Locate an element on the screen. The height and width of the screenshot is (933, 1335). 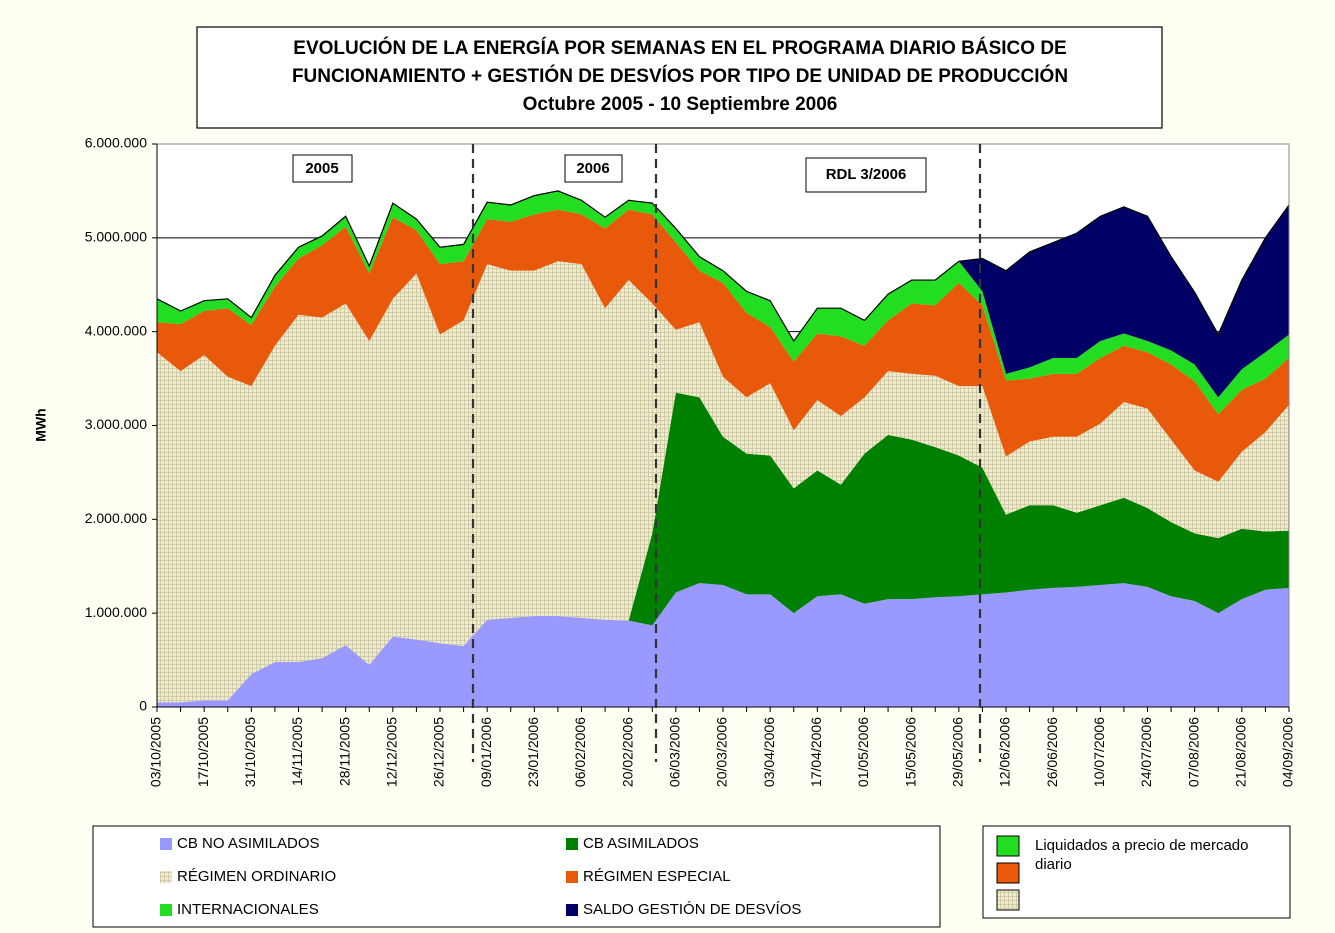
y-tick-label: 0 is located at coordinates (143, 706).